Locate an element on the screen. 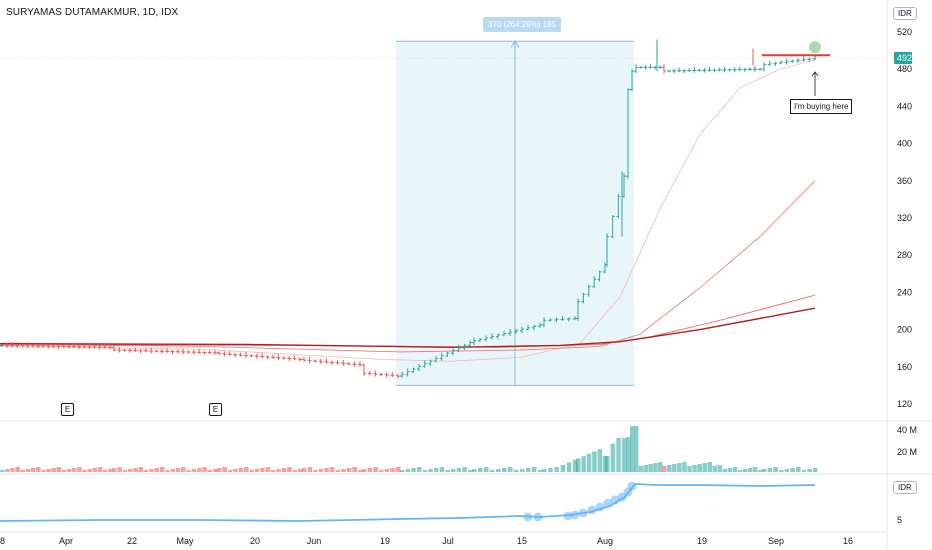 The image size is (932, 550). time-tick-label: Aug is located at coordinates (605, 541).